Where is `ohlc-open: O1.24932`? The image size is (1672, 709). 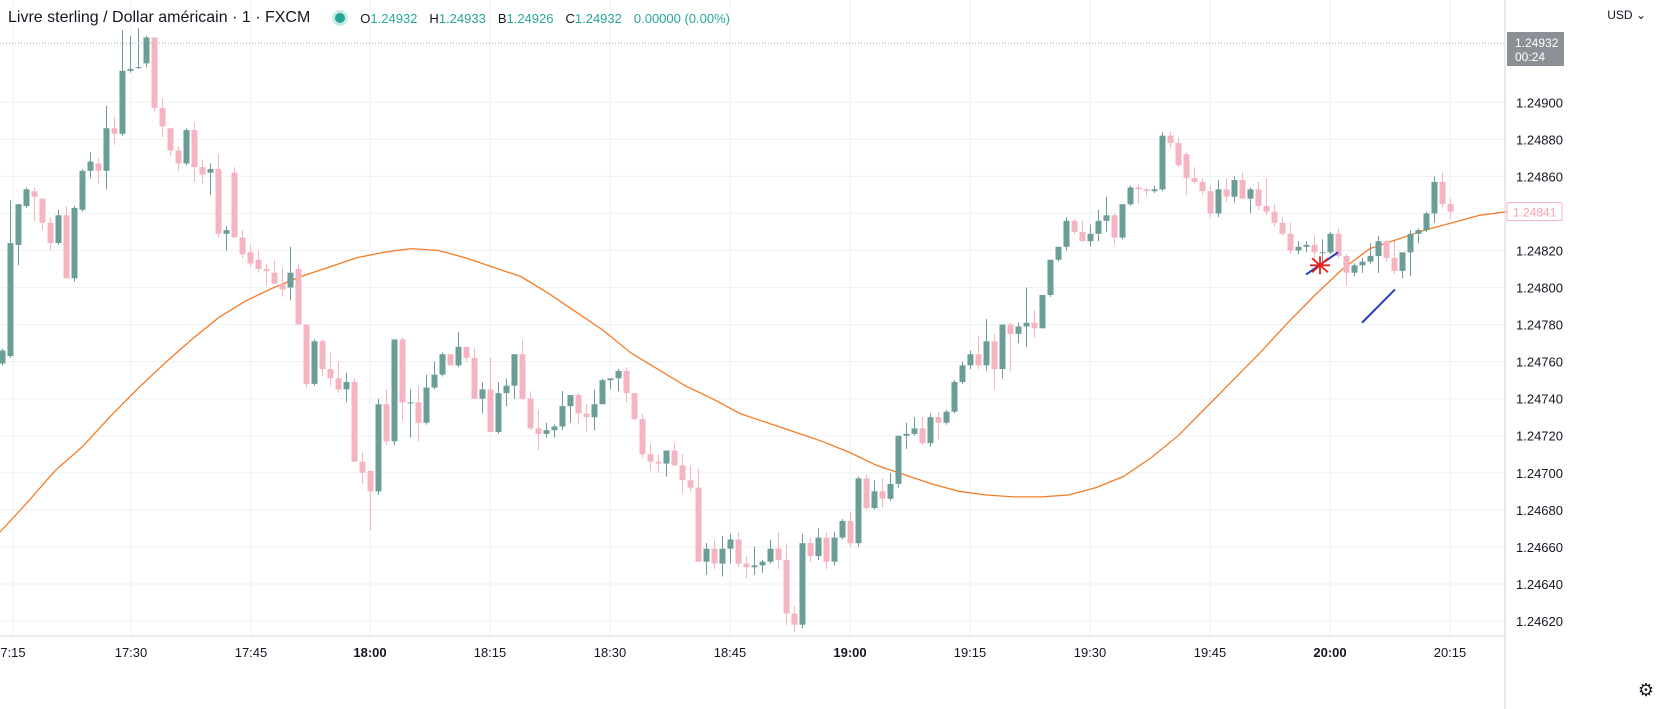 ohlc-open: O1.24932 is located at coordinates (389, 18).